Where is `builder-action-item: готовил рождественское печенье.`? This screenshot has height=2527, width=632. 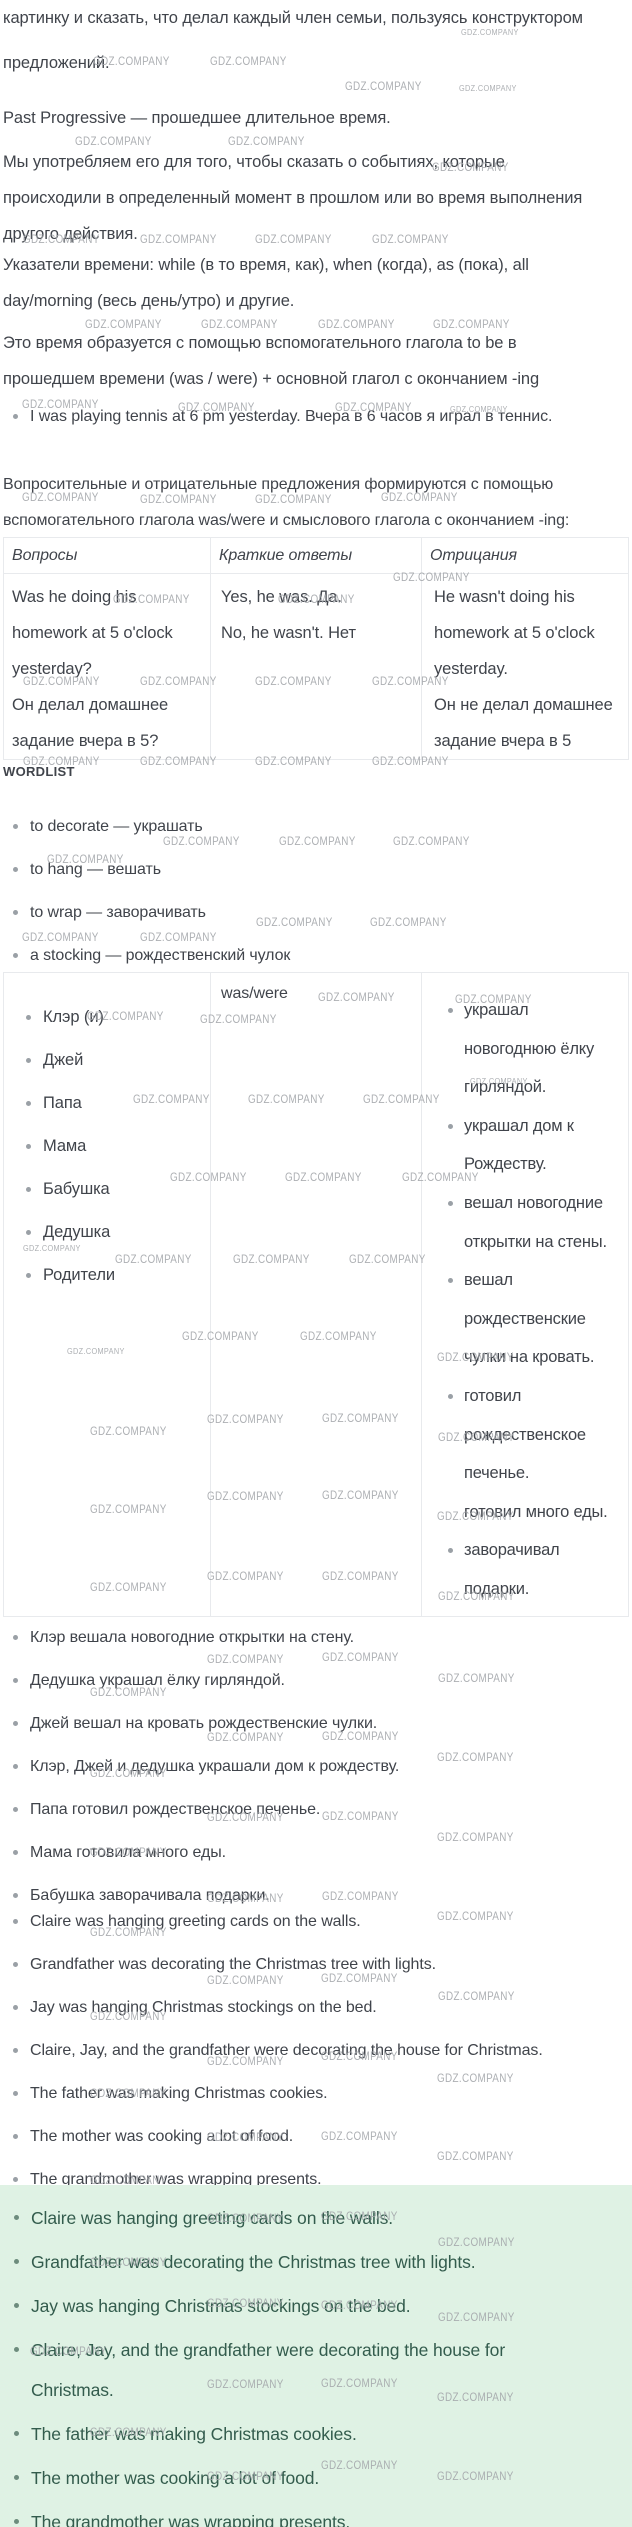 builder-action-item: готовил рождественское печенье. is located at coordinates (519, 1435).